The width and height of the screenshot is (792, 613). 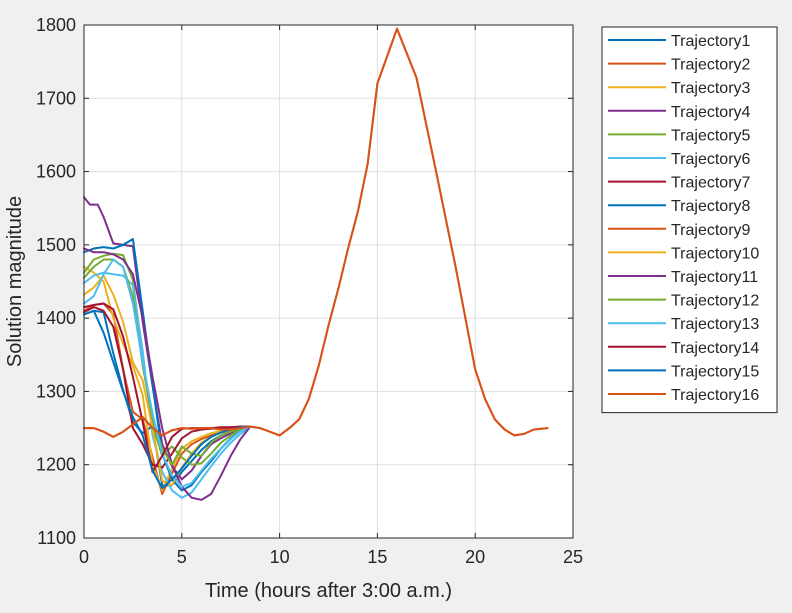 I want to click on x-tick-label: 20, so click(x=475, y=557).